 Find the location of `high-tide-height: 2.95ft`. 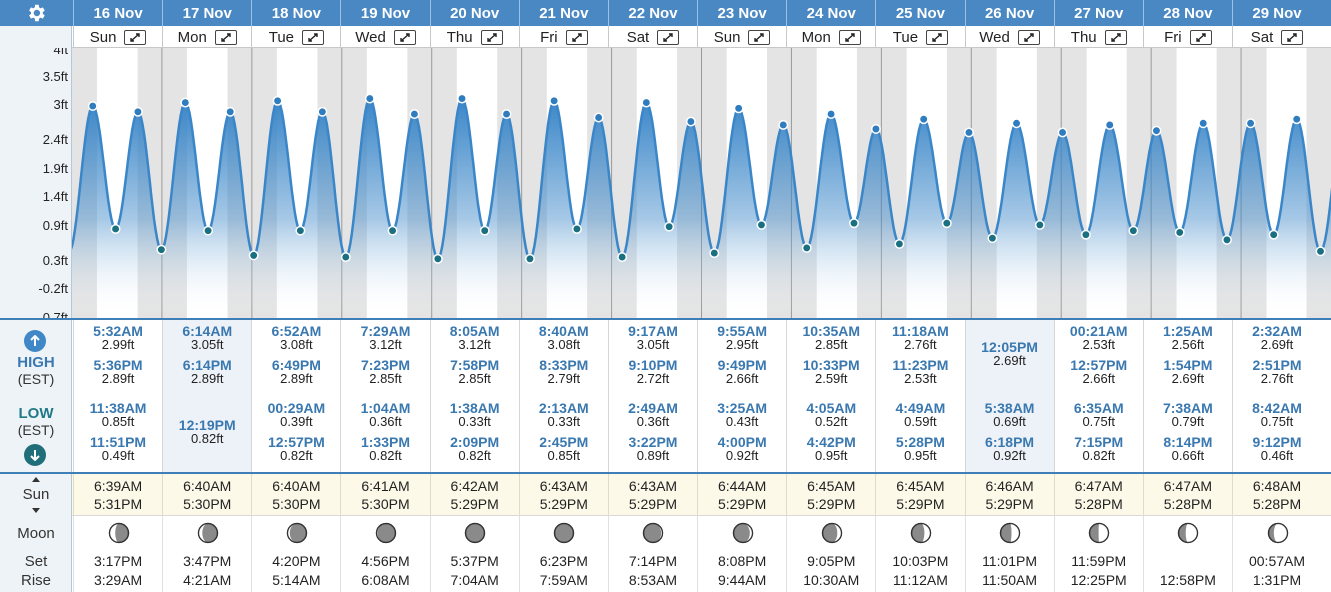

high-tide-height: 2.95ft is located at coordinates (742, 344).